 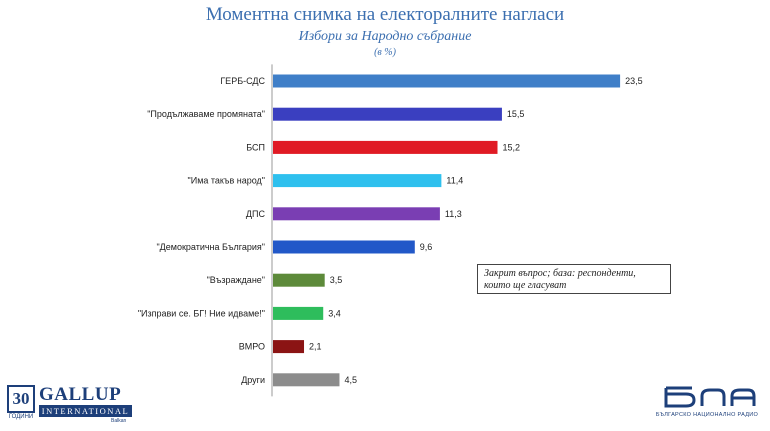 I want to click on category-label: Други, so click(x=253, y=380).